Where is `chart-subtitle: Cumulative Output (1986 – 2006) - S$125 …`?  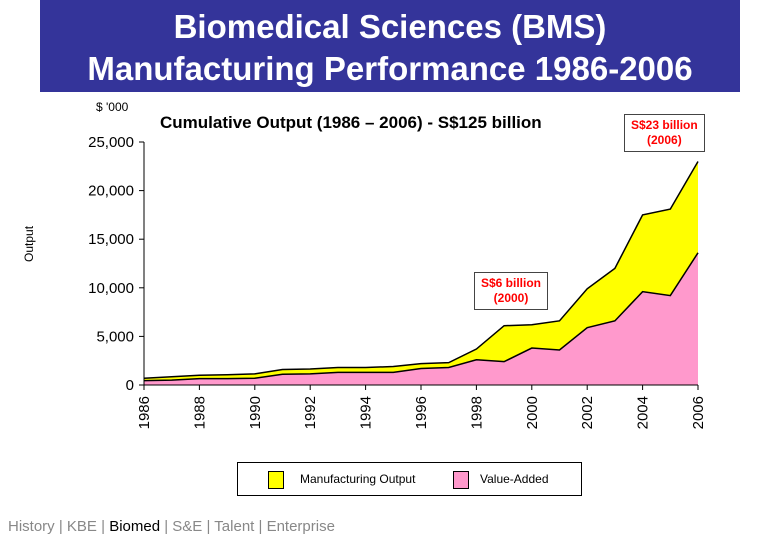 chart-subtitle: Cumulative Output (1986 – 2006) - S$125 … is located at coordinates (351, 122).